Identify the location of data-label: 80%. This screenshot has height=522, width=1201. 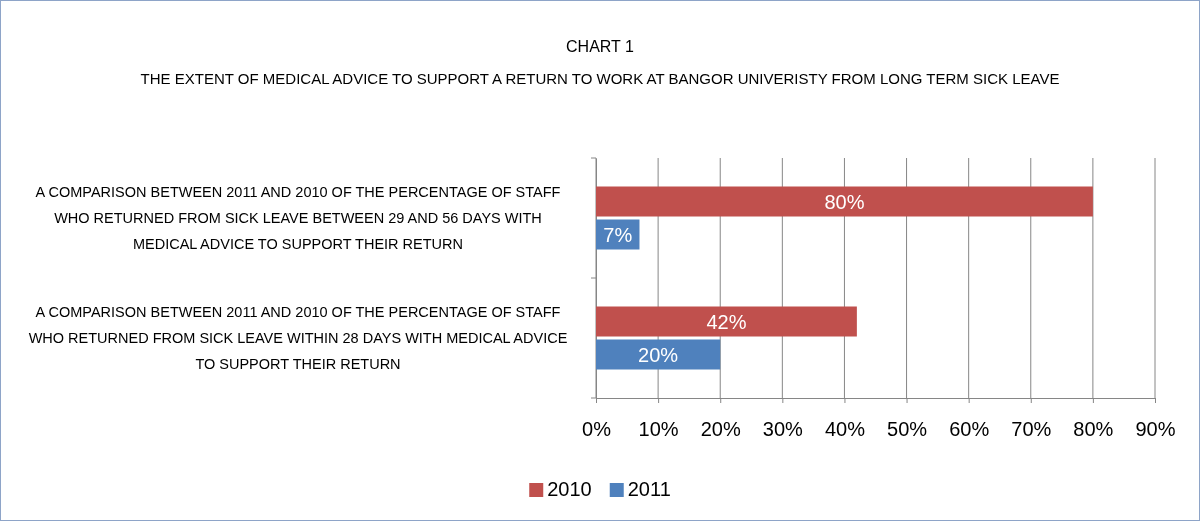
(844, 201).